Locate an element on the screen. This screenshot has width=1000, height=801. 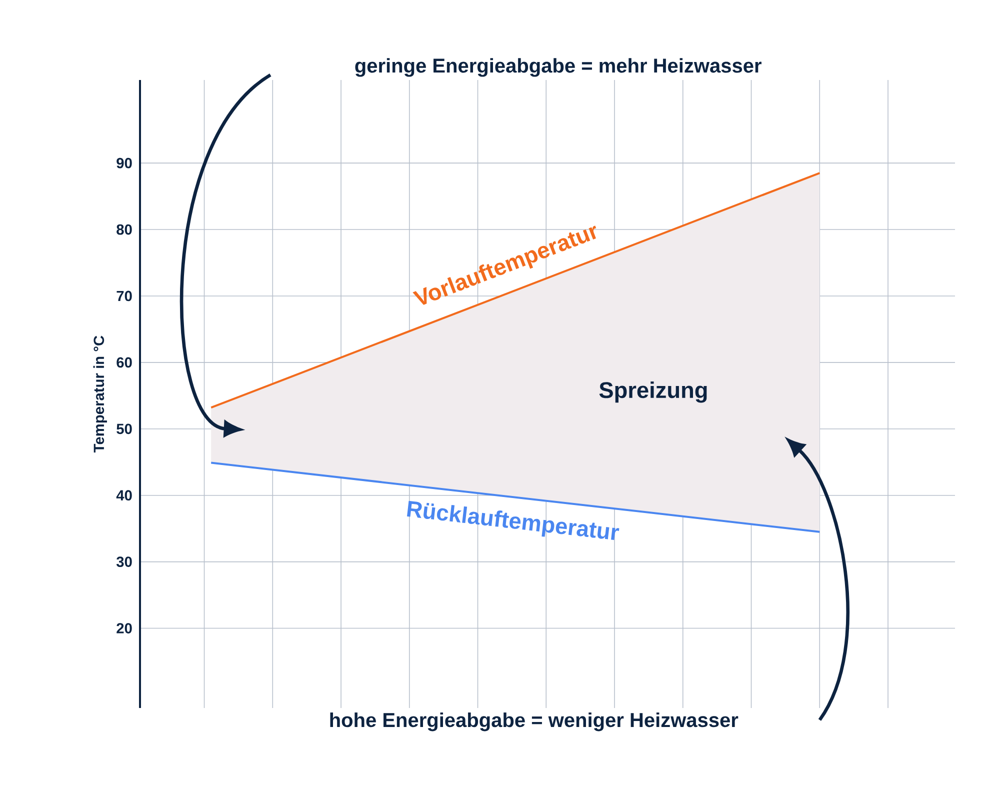
y-tick-label: 30 is located at coordinates (124, 562).